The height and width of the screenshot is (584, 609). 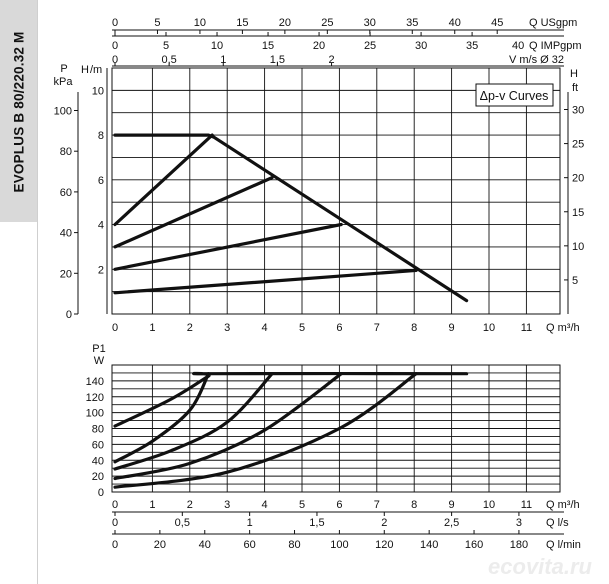 What do you see at coordinates (519, 523) in the screenshot?
I see `ls-tick-label: 3` at bounding box center [519, 523].